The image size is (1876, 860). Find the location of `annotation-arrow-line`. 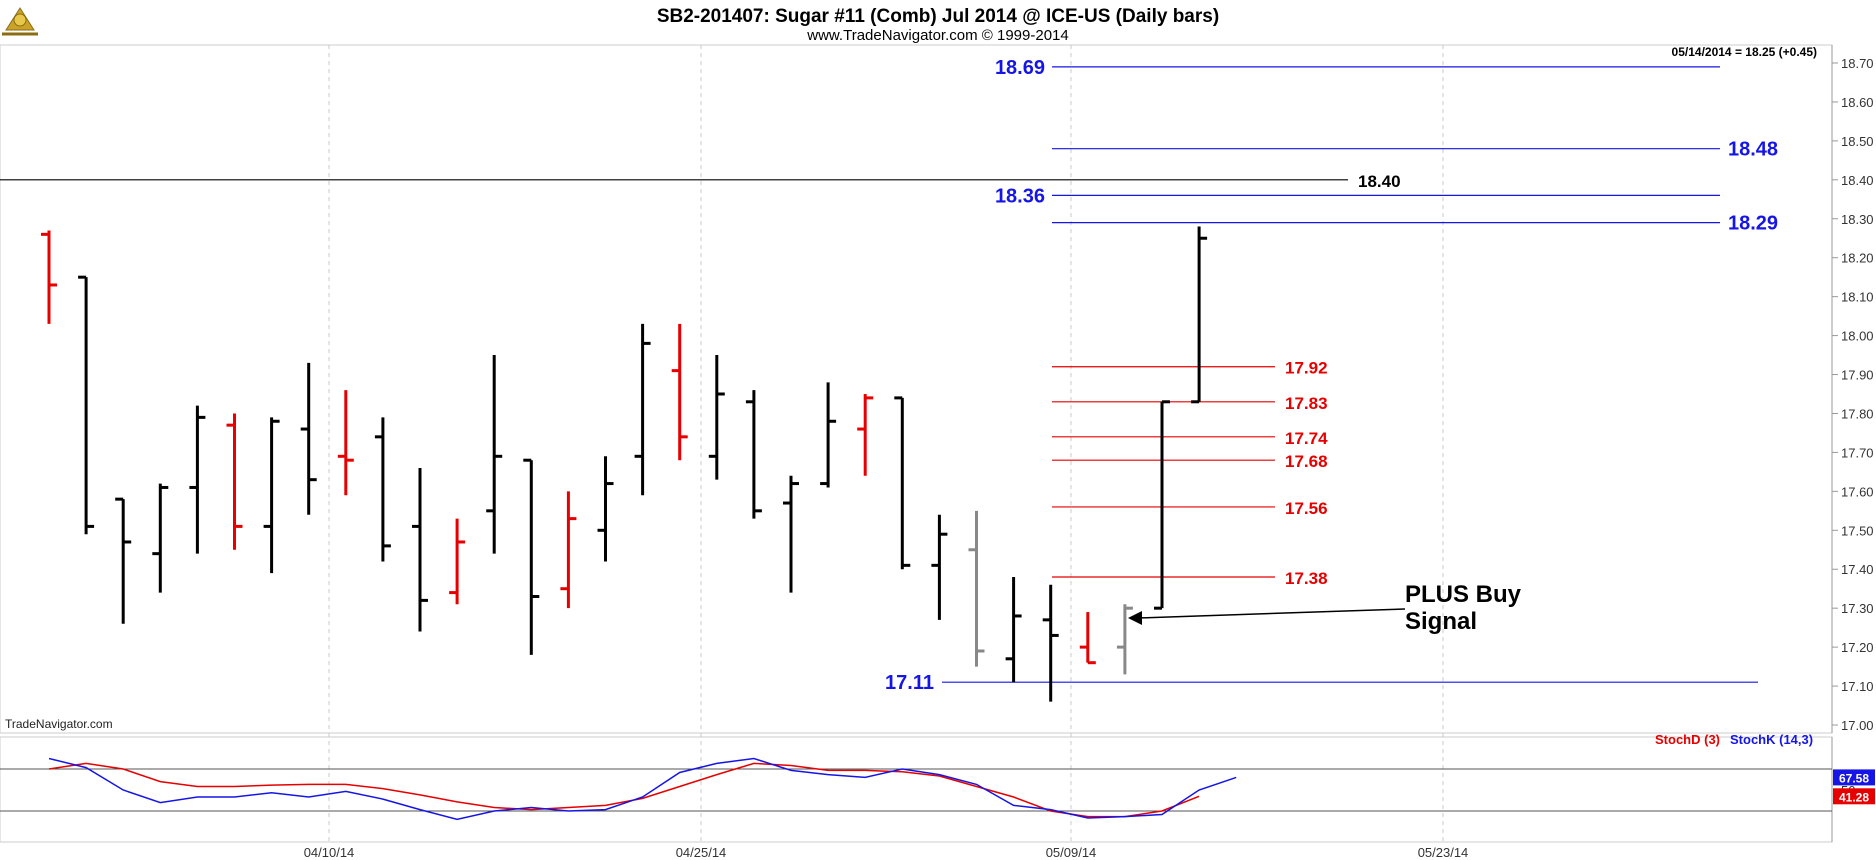

annotation-arrow-line is located at coordinates (1271, 613).